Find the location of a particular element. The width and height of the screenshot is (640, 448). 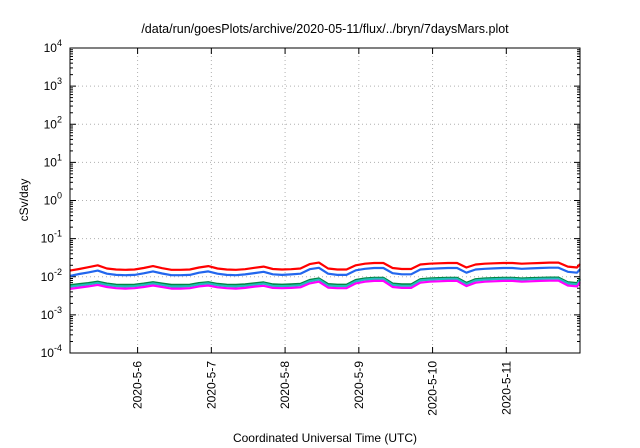

y-tick-label: 10² is located at coordinates (53, 122).